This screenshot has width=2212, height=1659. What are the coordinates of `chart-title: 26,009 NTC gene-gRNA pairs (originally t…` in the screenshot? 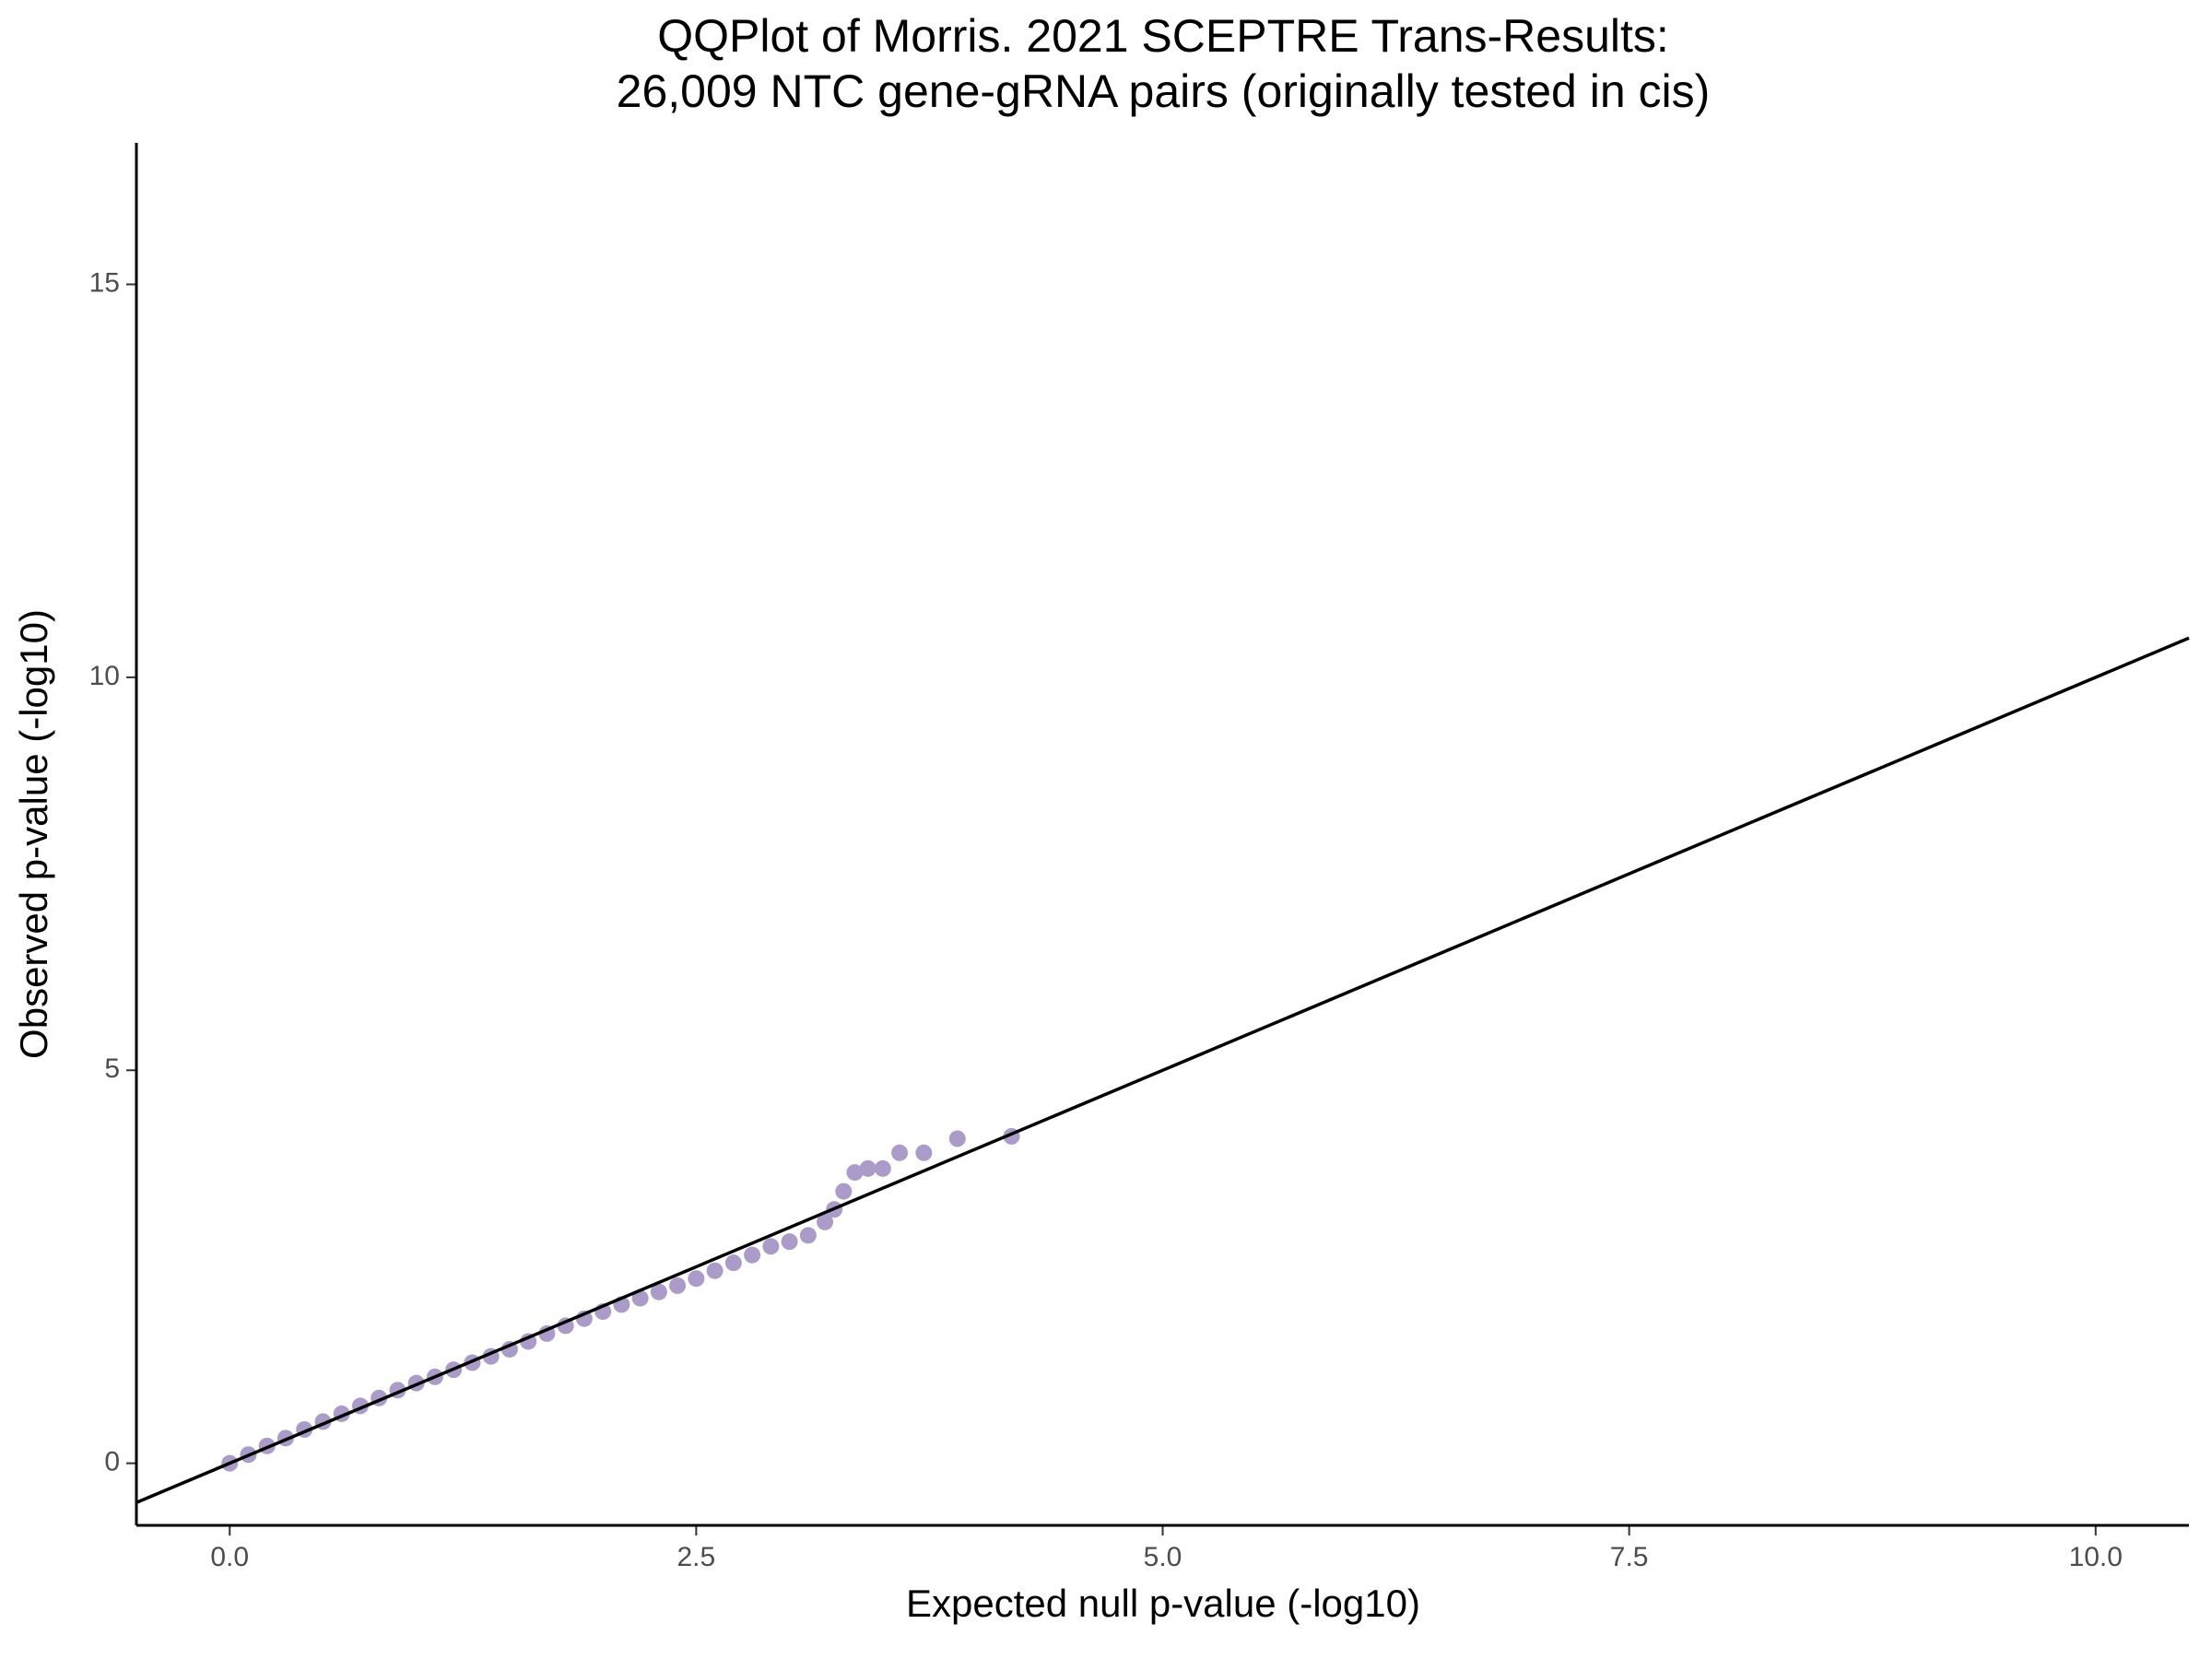 It's located at (1164, 91).